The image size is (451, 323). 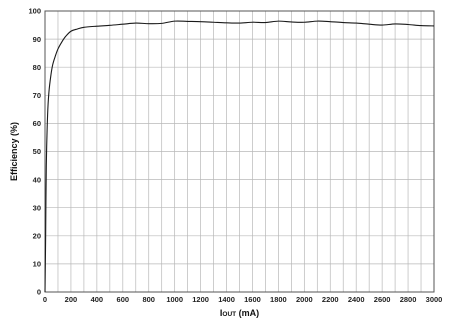 I want to click on x-axis-title-main: I, so click(x=221, y=313).